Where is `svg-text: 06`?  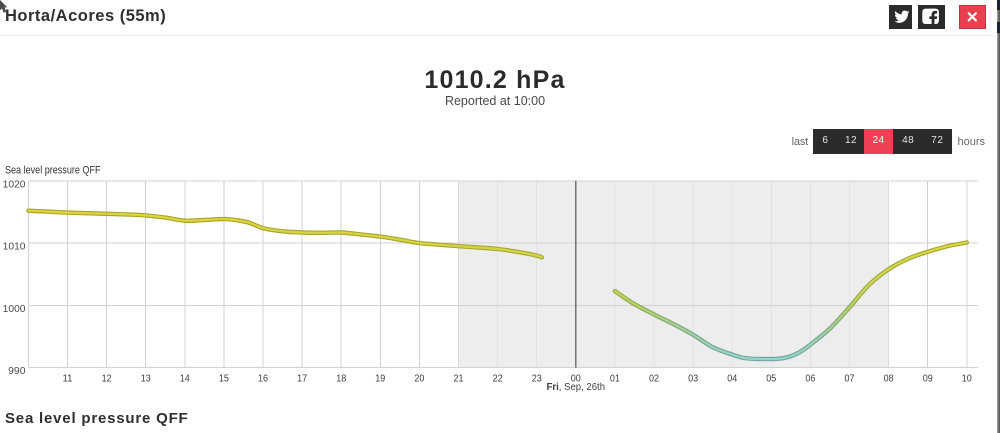 svg-text: 06 is located at coordinates (810, 379).